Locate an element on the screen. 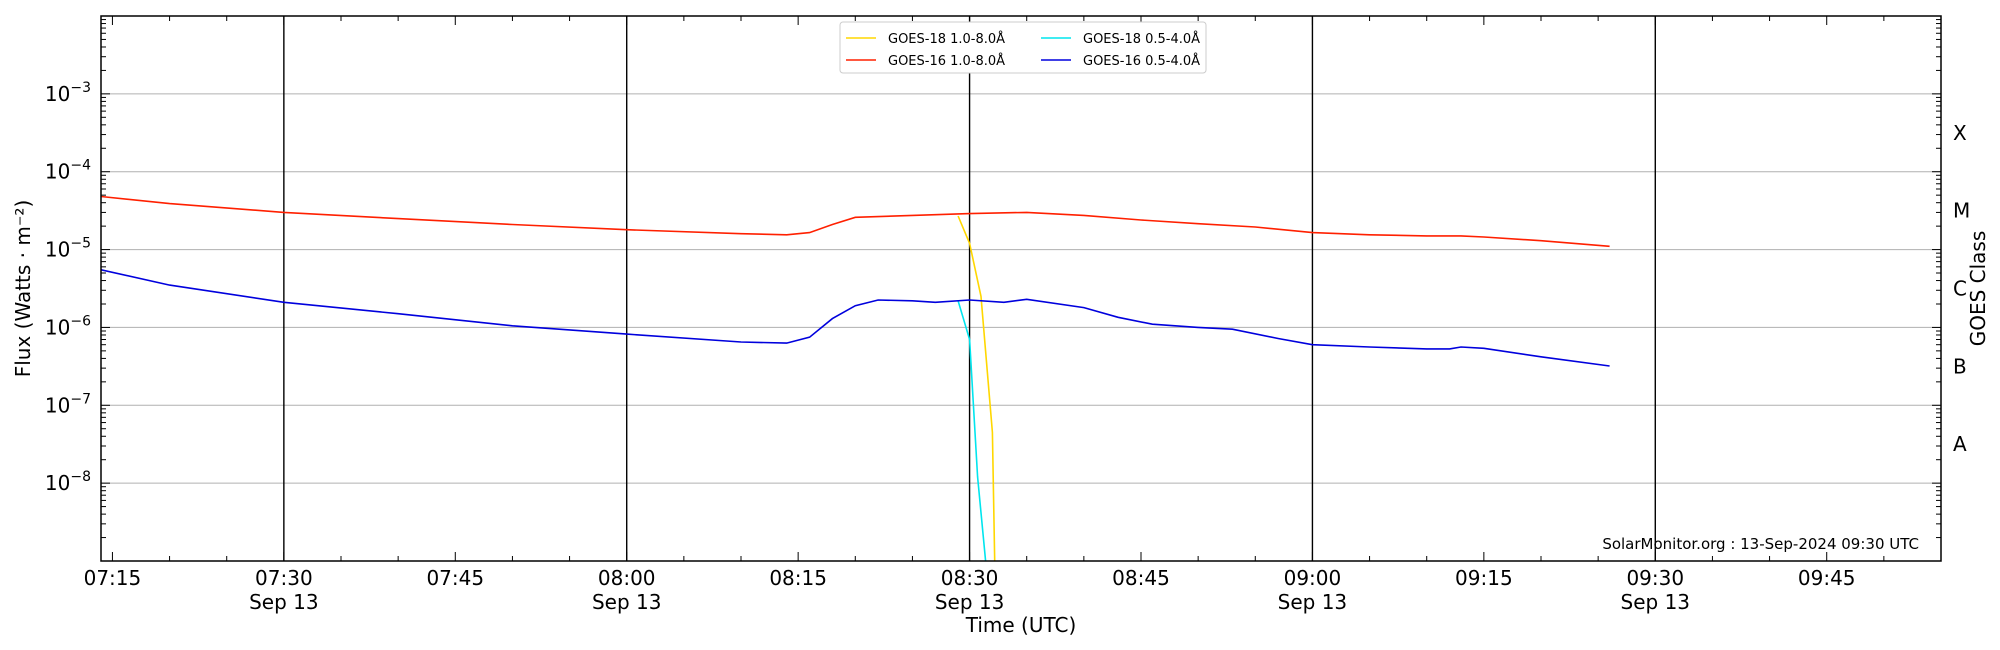 This screenshot has height=650, width=2000. goes-class-axis-title: GOES Class is located at coordinates (1978, 289).